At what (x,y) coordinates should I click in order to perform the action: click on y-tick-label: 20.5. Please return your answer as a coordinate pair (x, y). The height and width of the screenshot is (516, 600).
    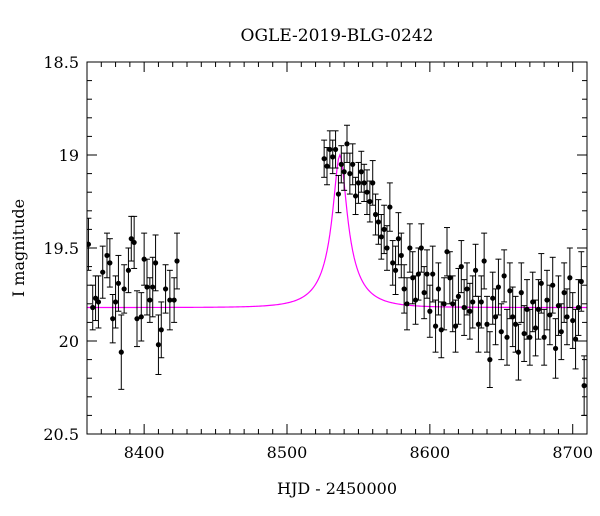
    Looking at the image, I should click on (61, 434).